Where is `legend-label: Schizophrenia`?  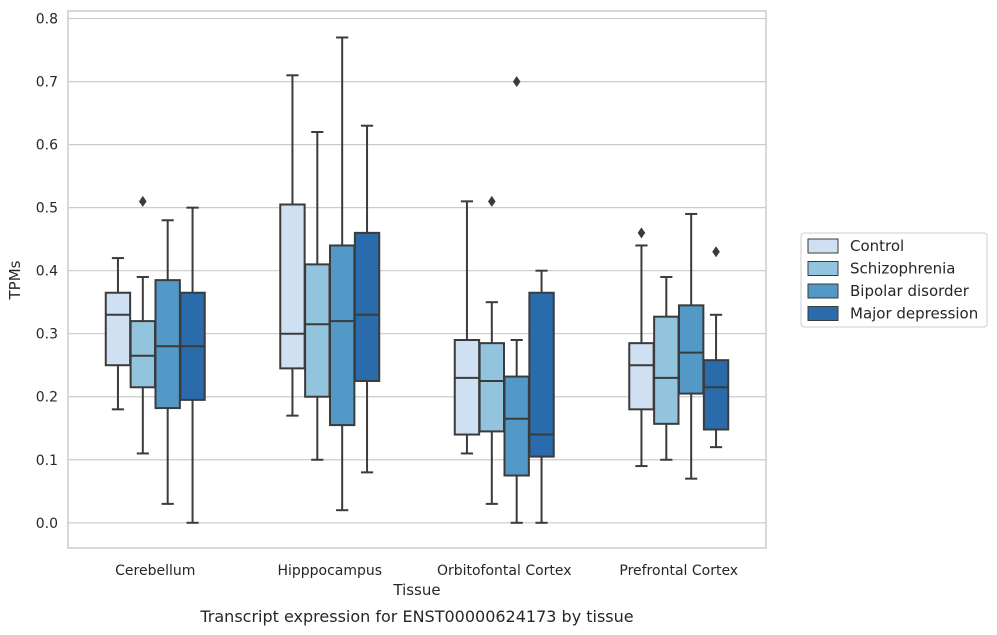 legend-label: Schizophrenia is located at coordinates (902, 269).